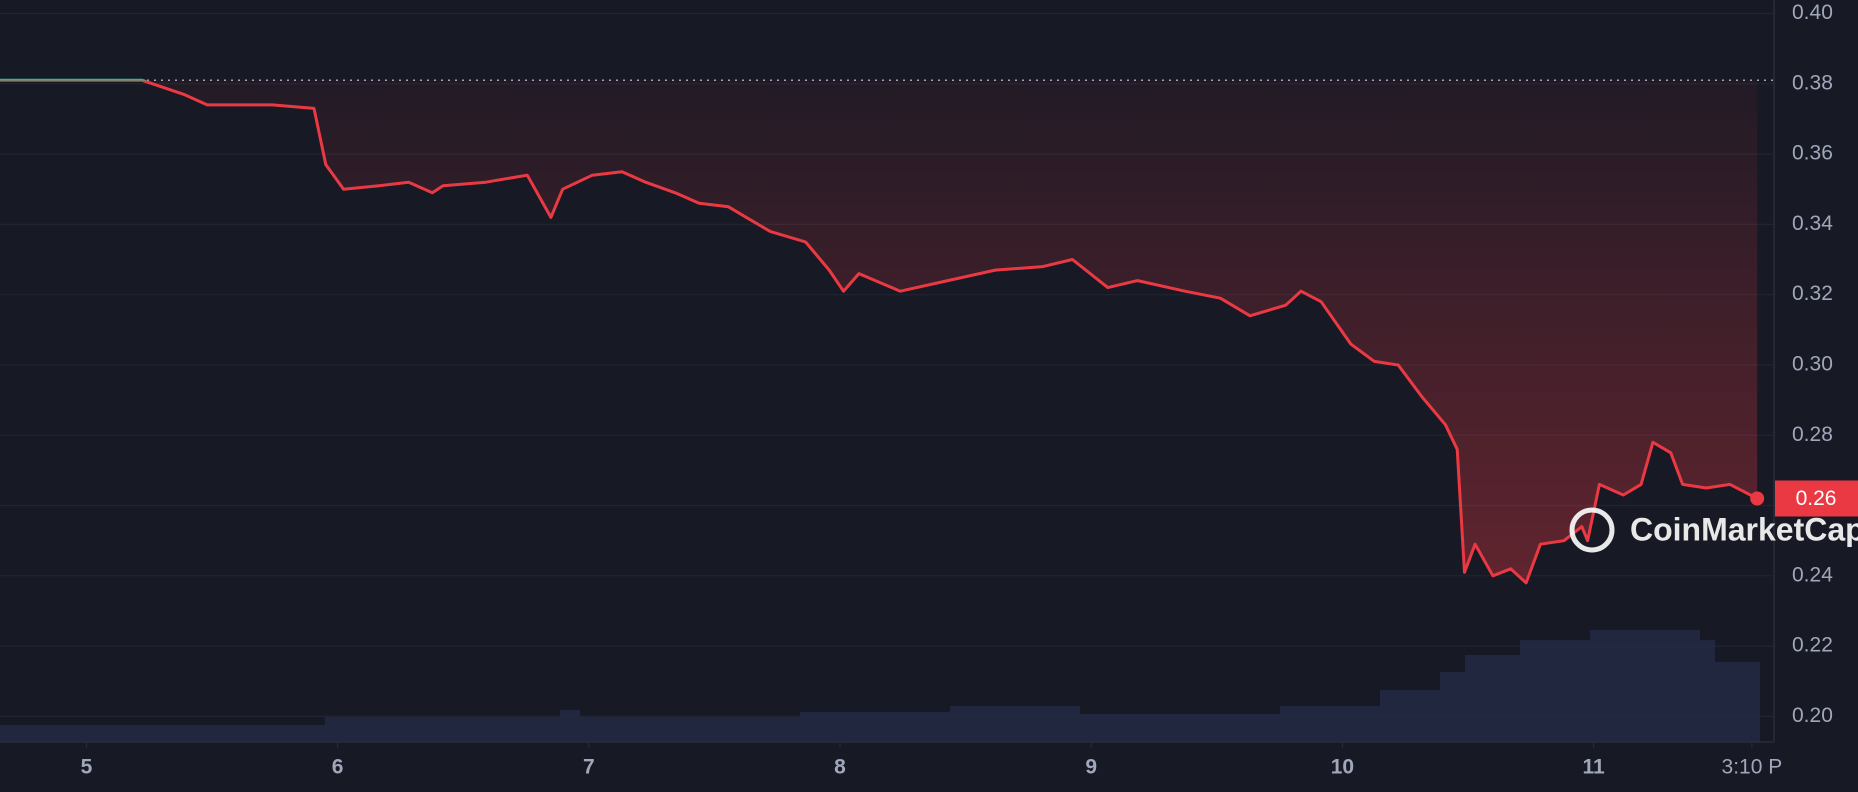  Describe the element at coordinates (1812, 12) in the screenshot. I see `y-tick-label: 0.40` at that location.